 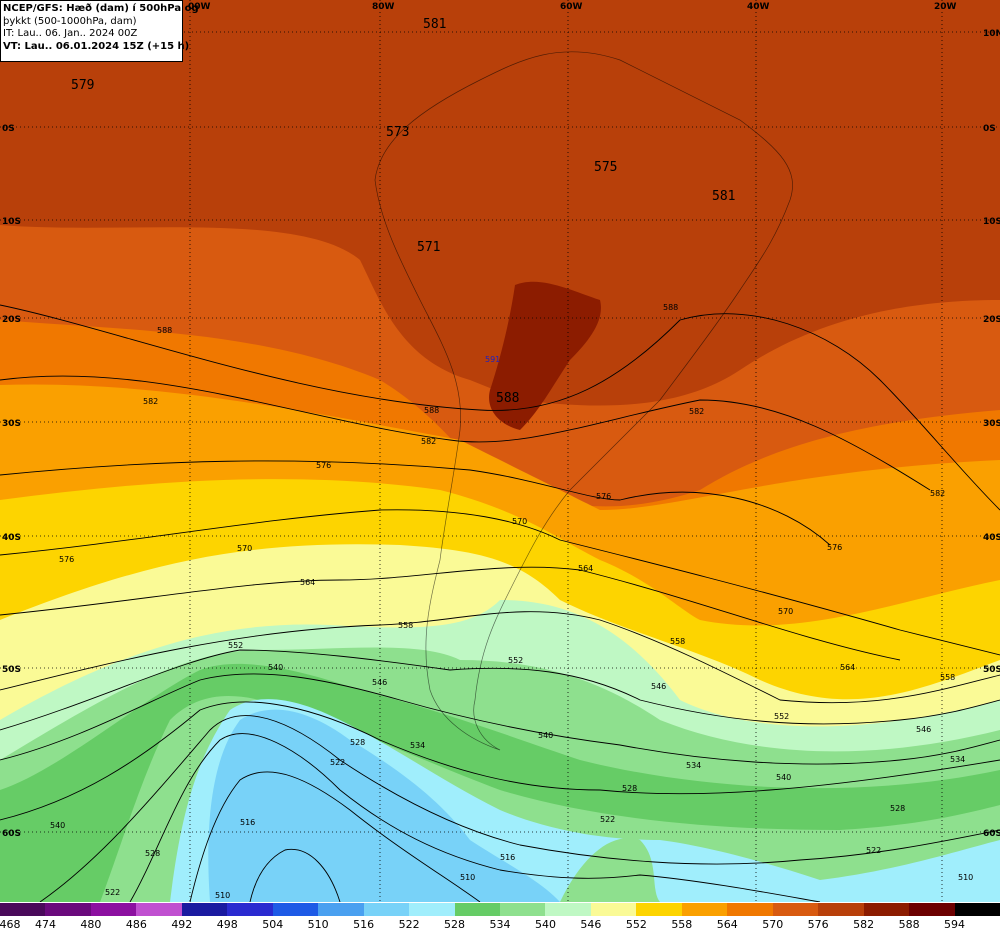 I want to click on lat-label: 0S, so click(x=8, y=129).